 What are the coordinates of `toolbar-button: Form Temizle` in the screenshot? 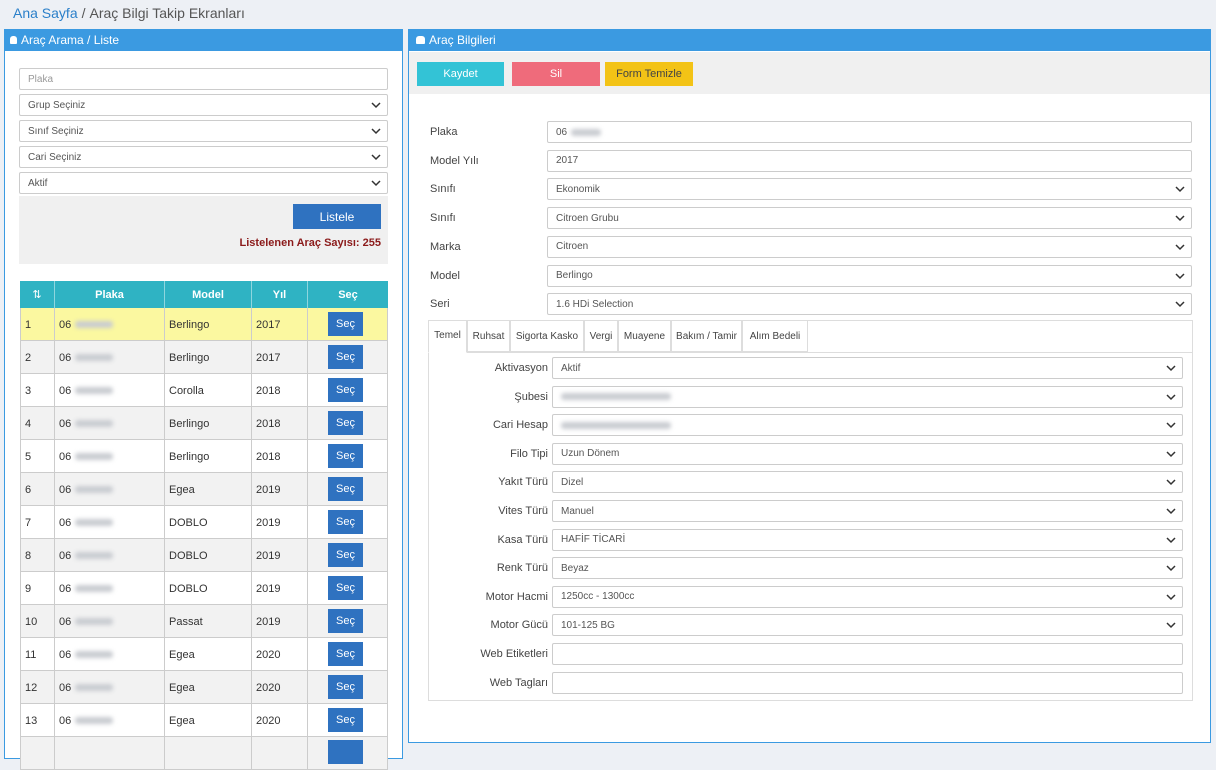 It's located at (649, 74).